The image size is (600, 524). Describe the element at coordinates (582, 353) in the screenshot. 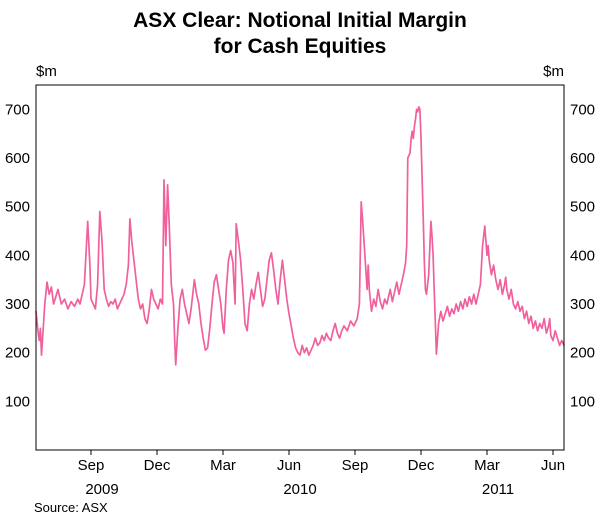

I see `y-tick-label-right: 200` at that location.